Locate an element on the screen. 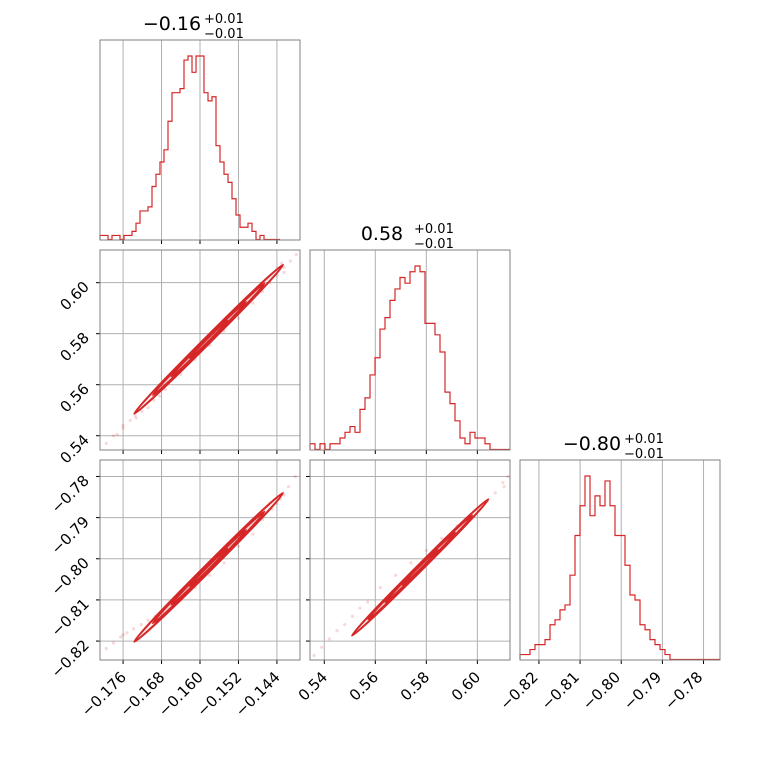 Image resolution: width=760 pixels, height=760 pixels. x-tick-label: 0.56 is located at coordinates (364, 686).